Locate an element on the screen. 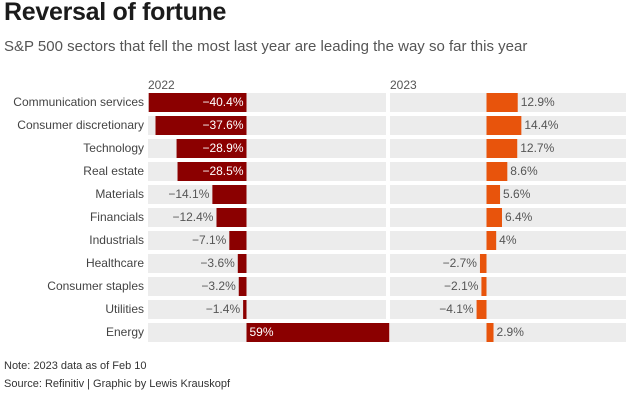  bar-2022-utilities is located at coordinates (245, 309).